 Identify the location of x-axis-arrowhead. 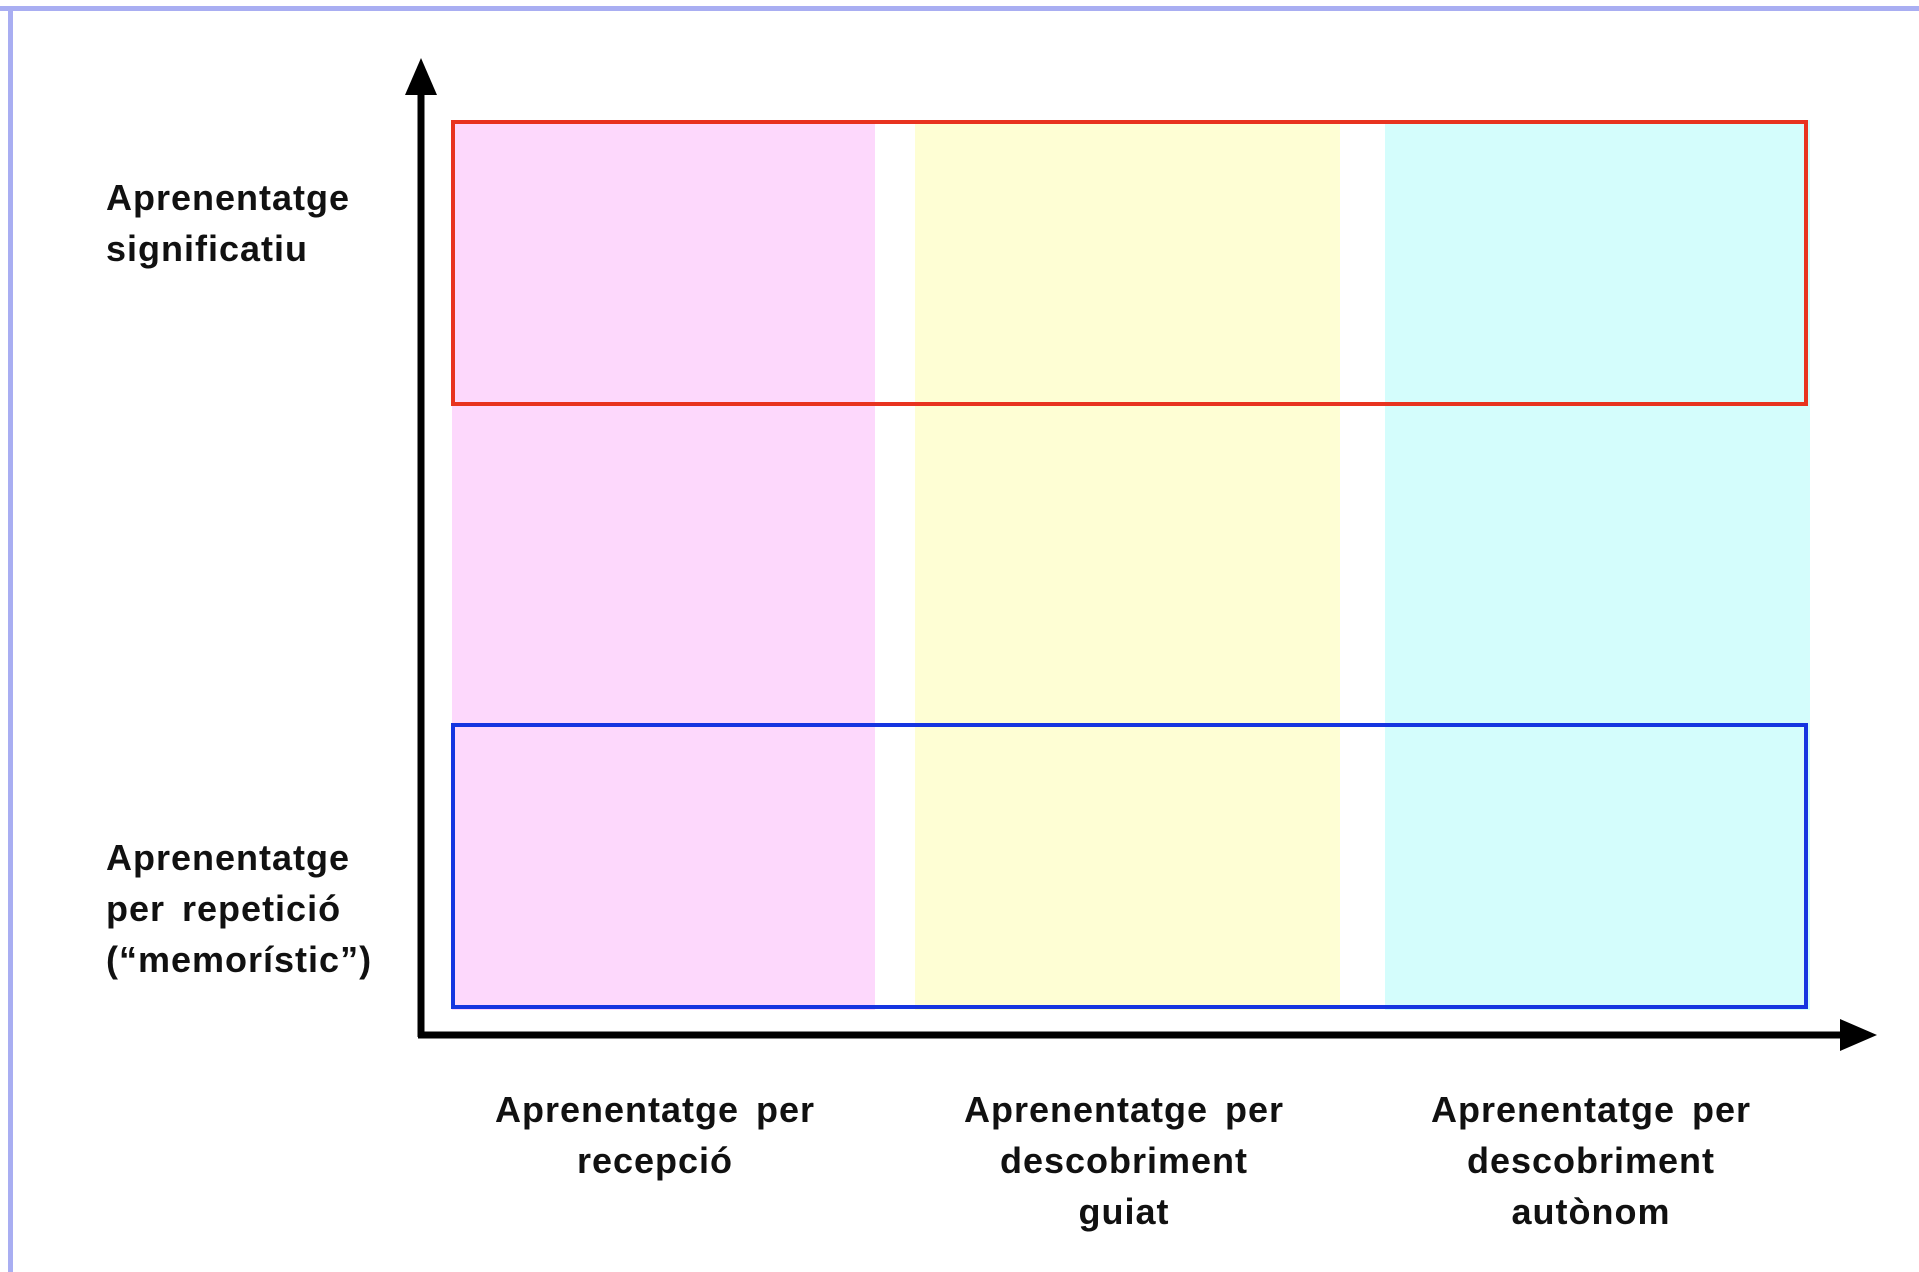
(1858, 1035).